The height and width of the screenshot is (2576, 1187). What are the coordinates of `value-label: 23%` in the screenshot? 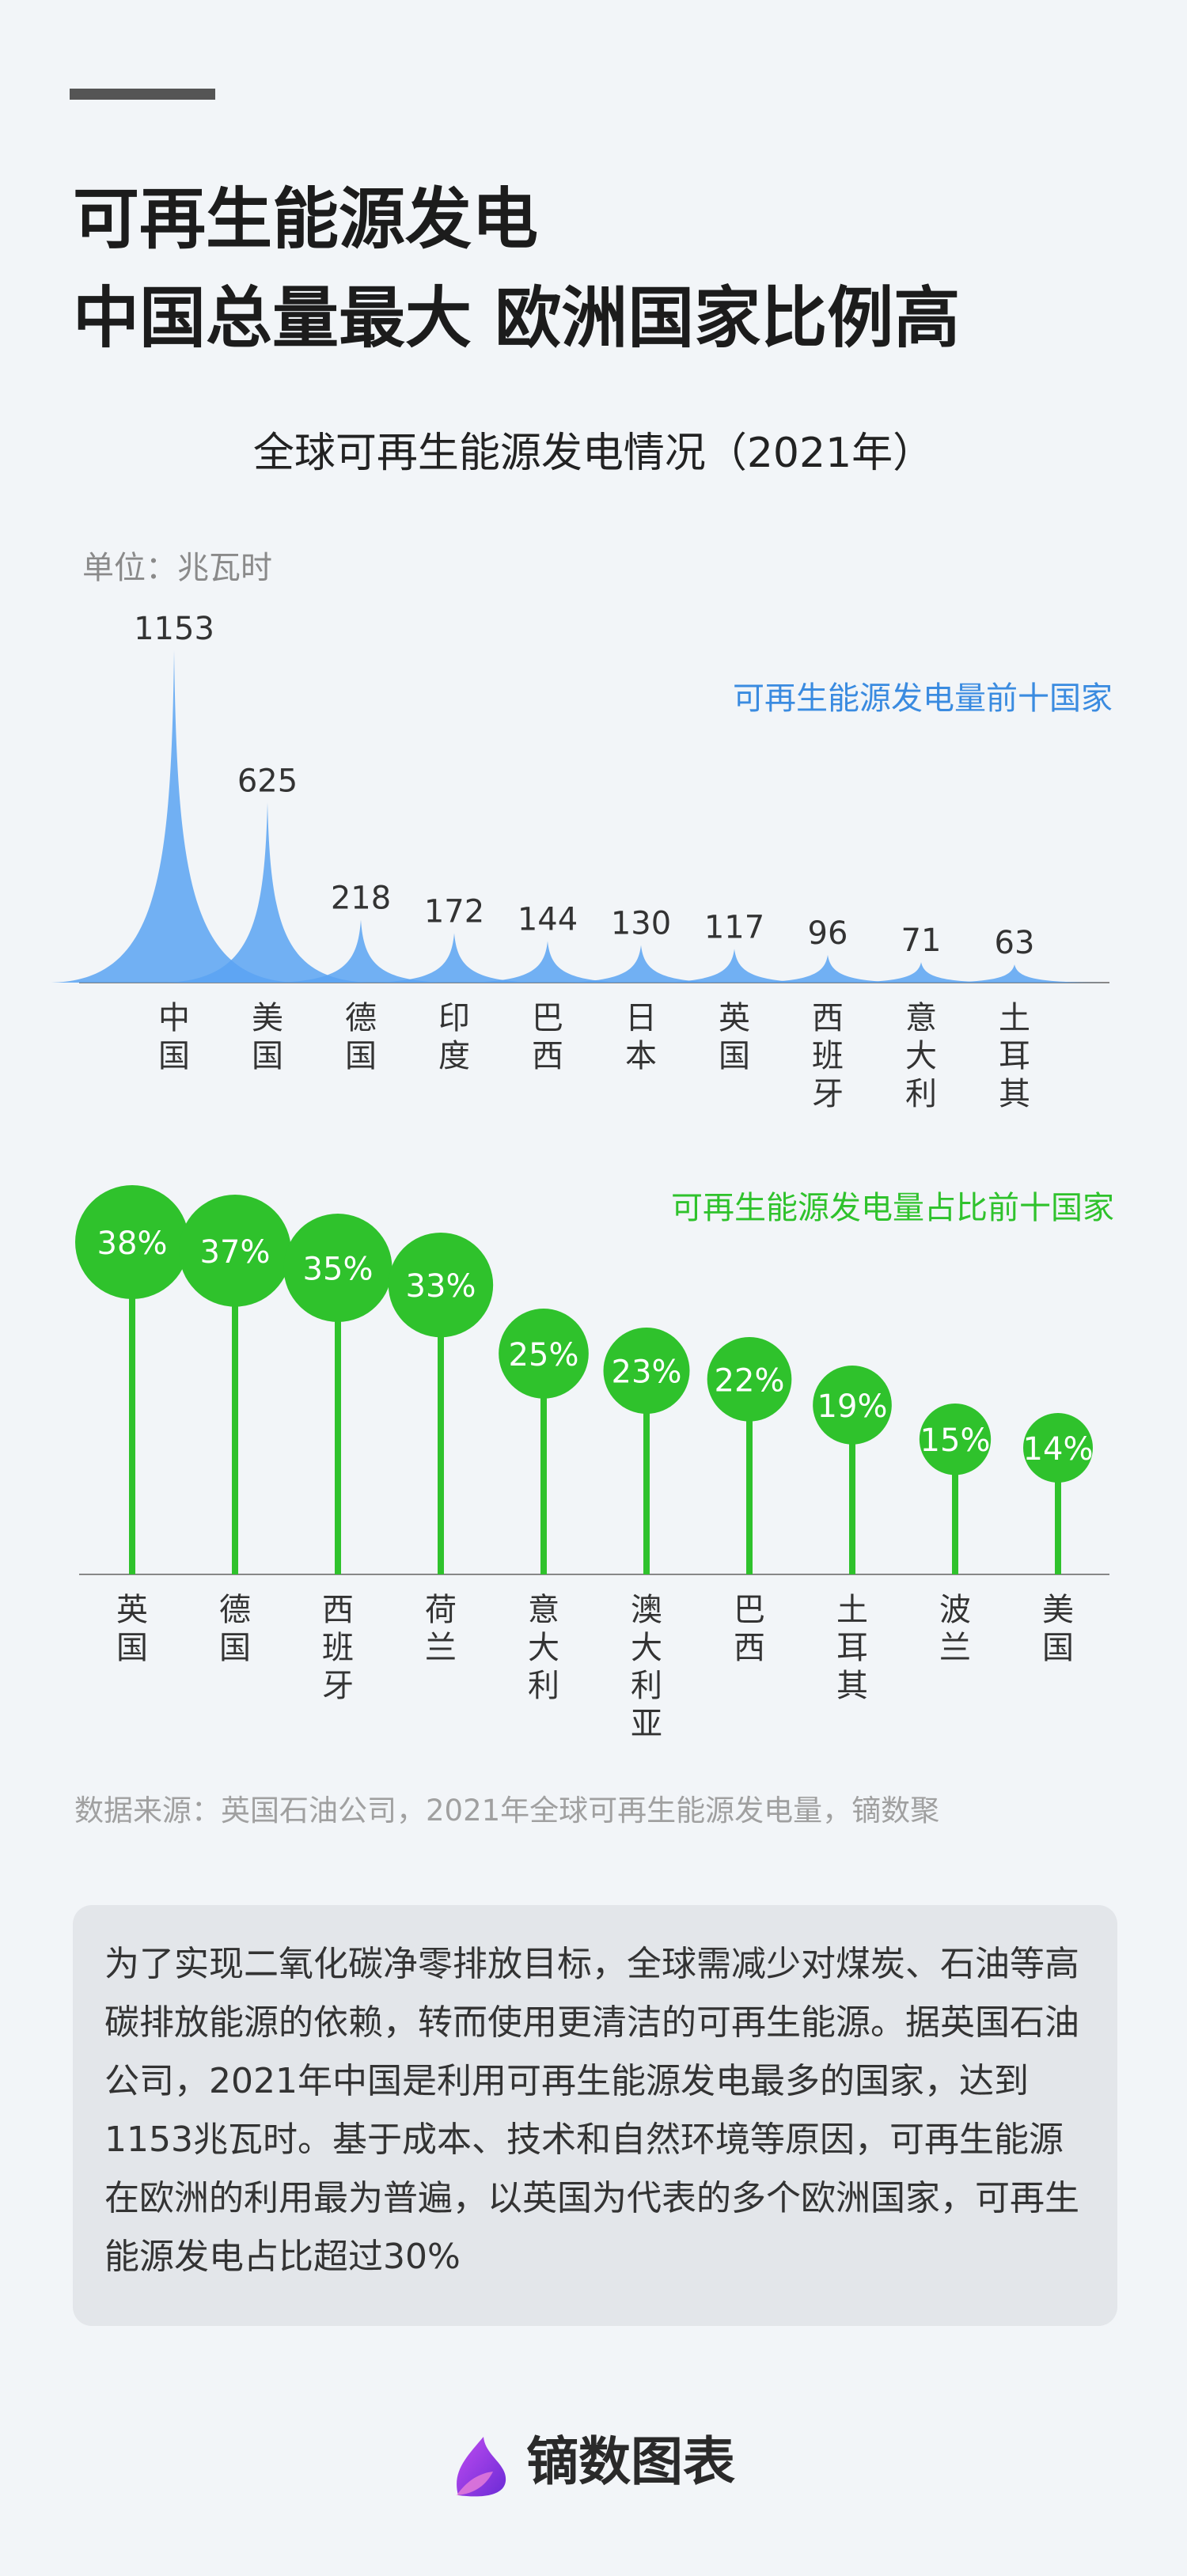 It's located at (647, 1372).